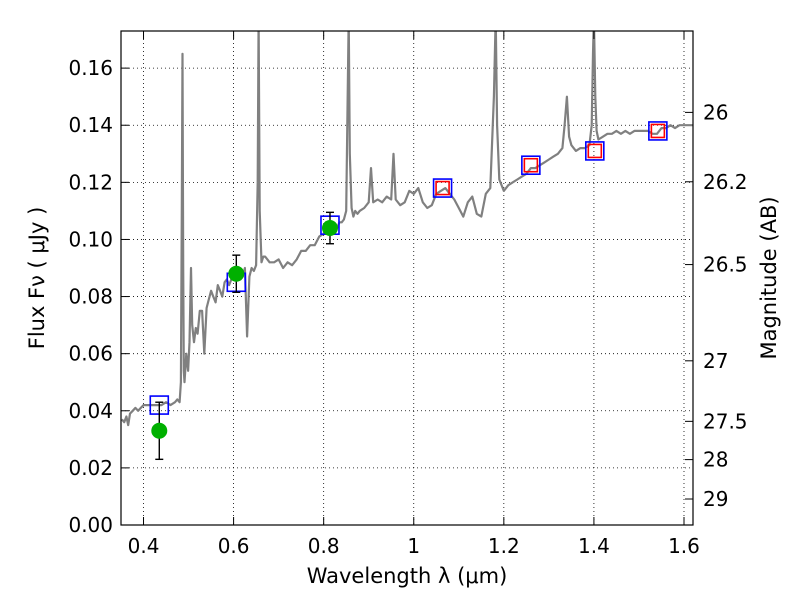 The image size is (800, 600). Describe the element at coordinates (90, 297) in the screenshot. I see `y-tick-label: 0.08` at that location.